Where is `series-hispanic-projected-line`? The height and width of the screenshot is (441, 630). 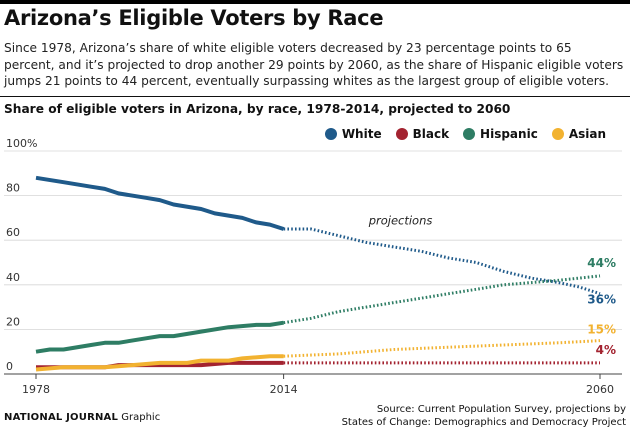
series-hispanic-projected-line is located at coordinates (442, 299).